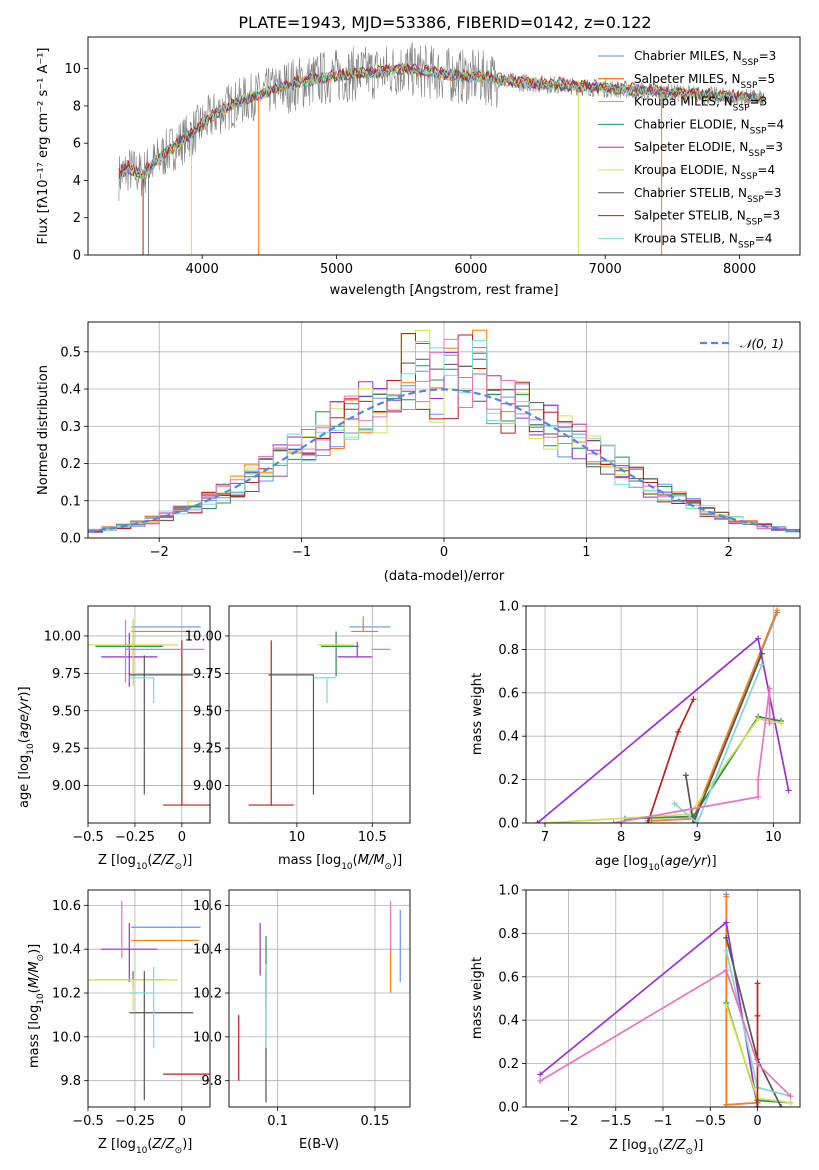  What do you see at coordinates (764, 238) in the screenshot?
I see `label-text: =4` at bounding box center [764, 238].